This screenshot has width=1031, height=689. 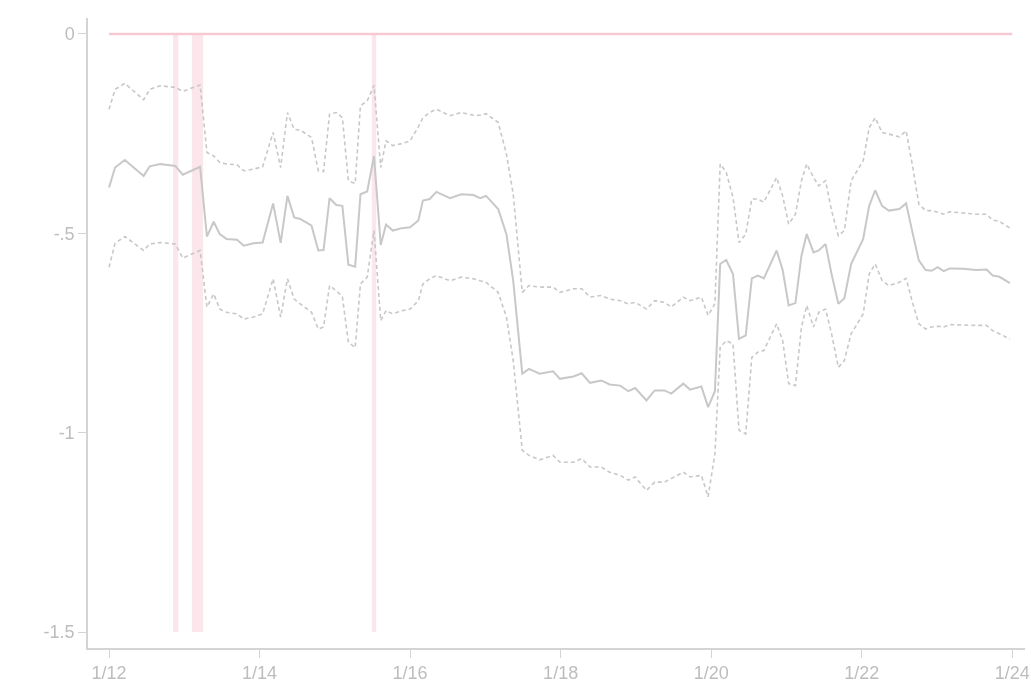 What do you see at coordinates (66, 432) in the screenshot?
I see `y-tick-label: -1` at bounding box center [66, 432].